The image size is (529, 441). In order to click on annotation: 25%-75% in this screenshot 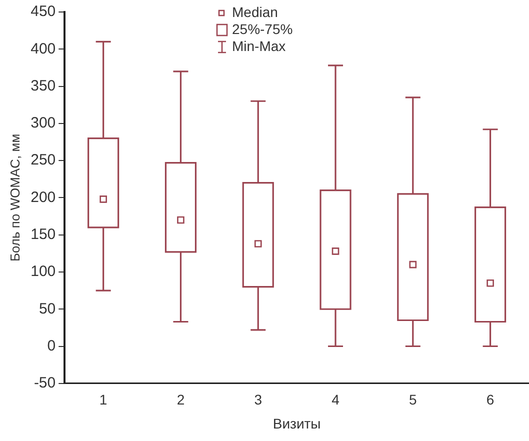, I will do `click(262, 29)`.